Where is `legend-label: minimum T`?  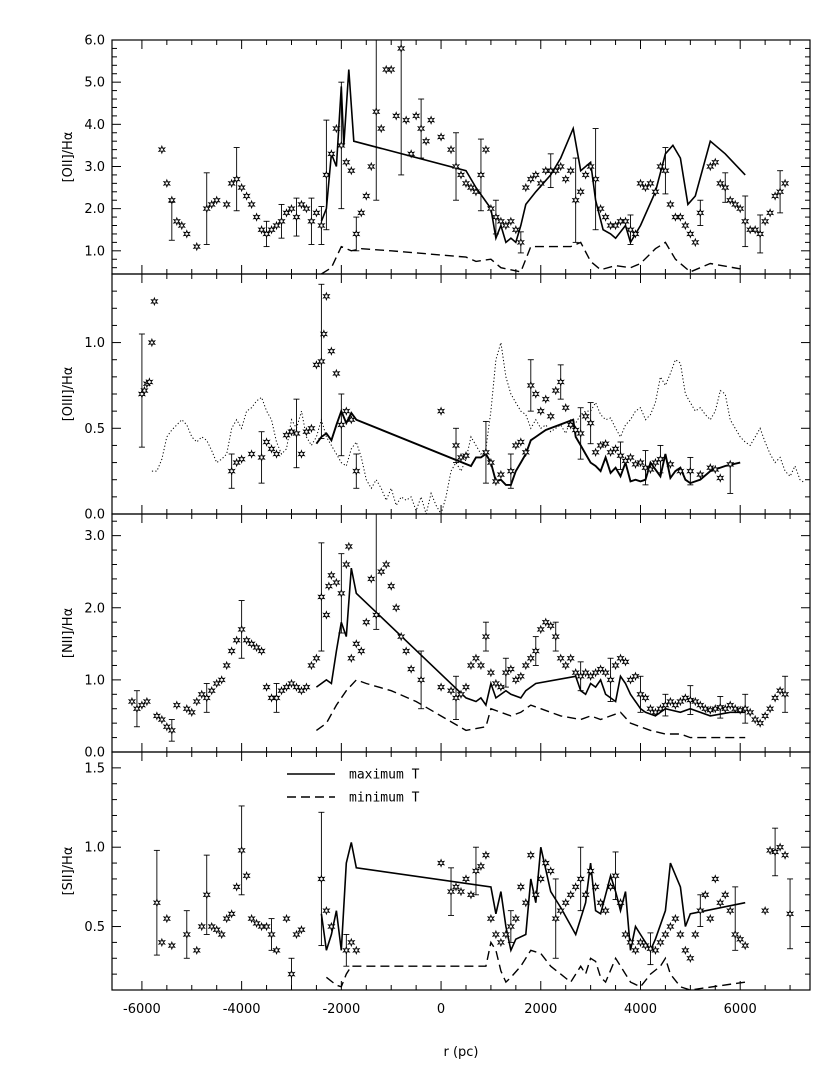 legend-label: minimum T is located at coordinates (384, 798).